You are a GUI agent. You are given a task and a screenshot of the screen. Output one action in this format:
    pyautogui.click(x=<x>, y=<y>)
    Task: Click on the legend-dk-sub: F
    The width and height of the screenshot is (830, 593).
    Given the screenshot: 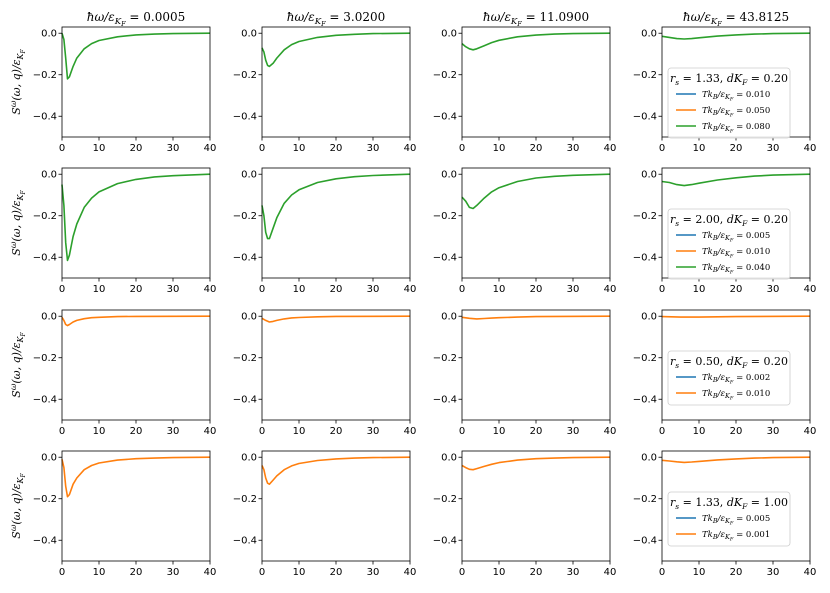 What is the action you would take?
    pyautogui.click(x=744, y=506)
    